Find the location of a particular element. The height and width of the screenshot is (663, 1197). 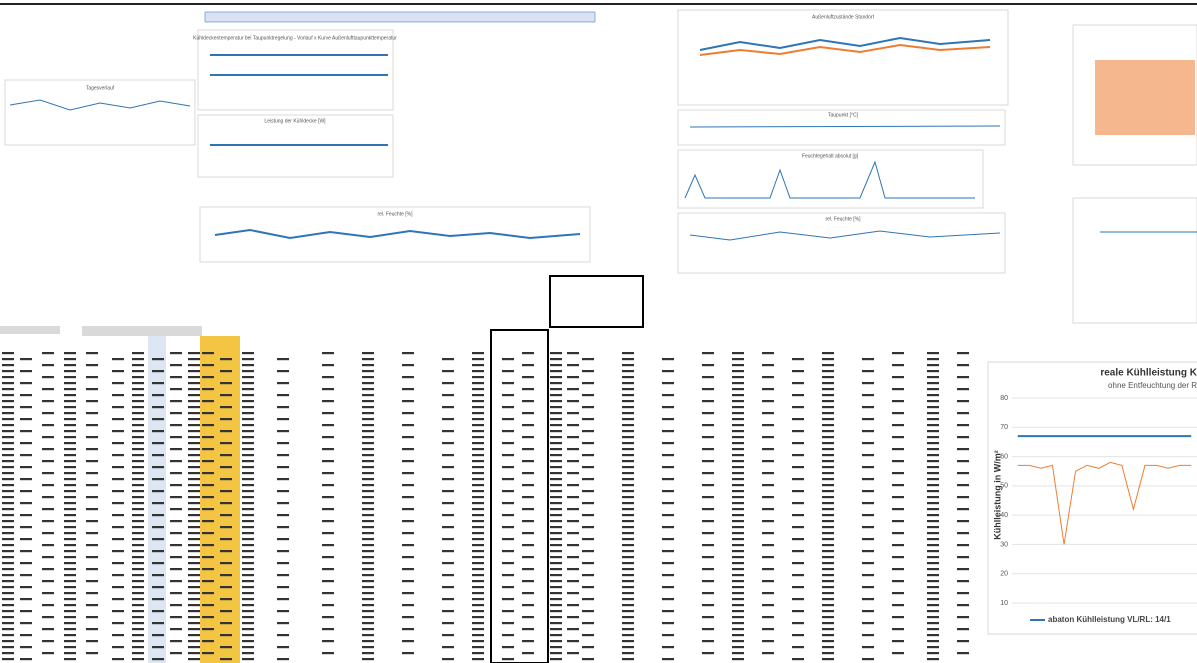

series-line is located at coordinates (1104, 503).